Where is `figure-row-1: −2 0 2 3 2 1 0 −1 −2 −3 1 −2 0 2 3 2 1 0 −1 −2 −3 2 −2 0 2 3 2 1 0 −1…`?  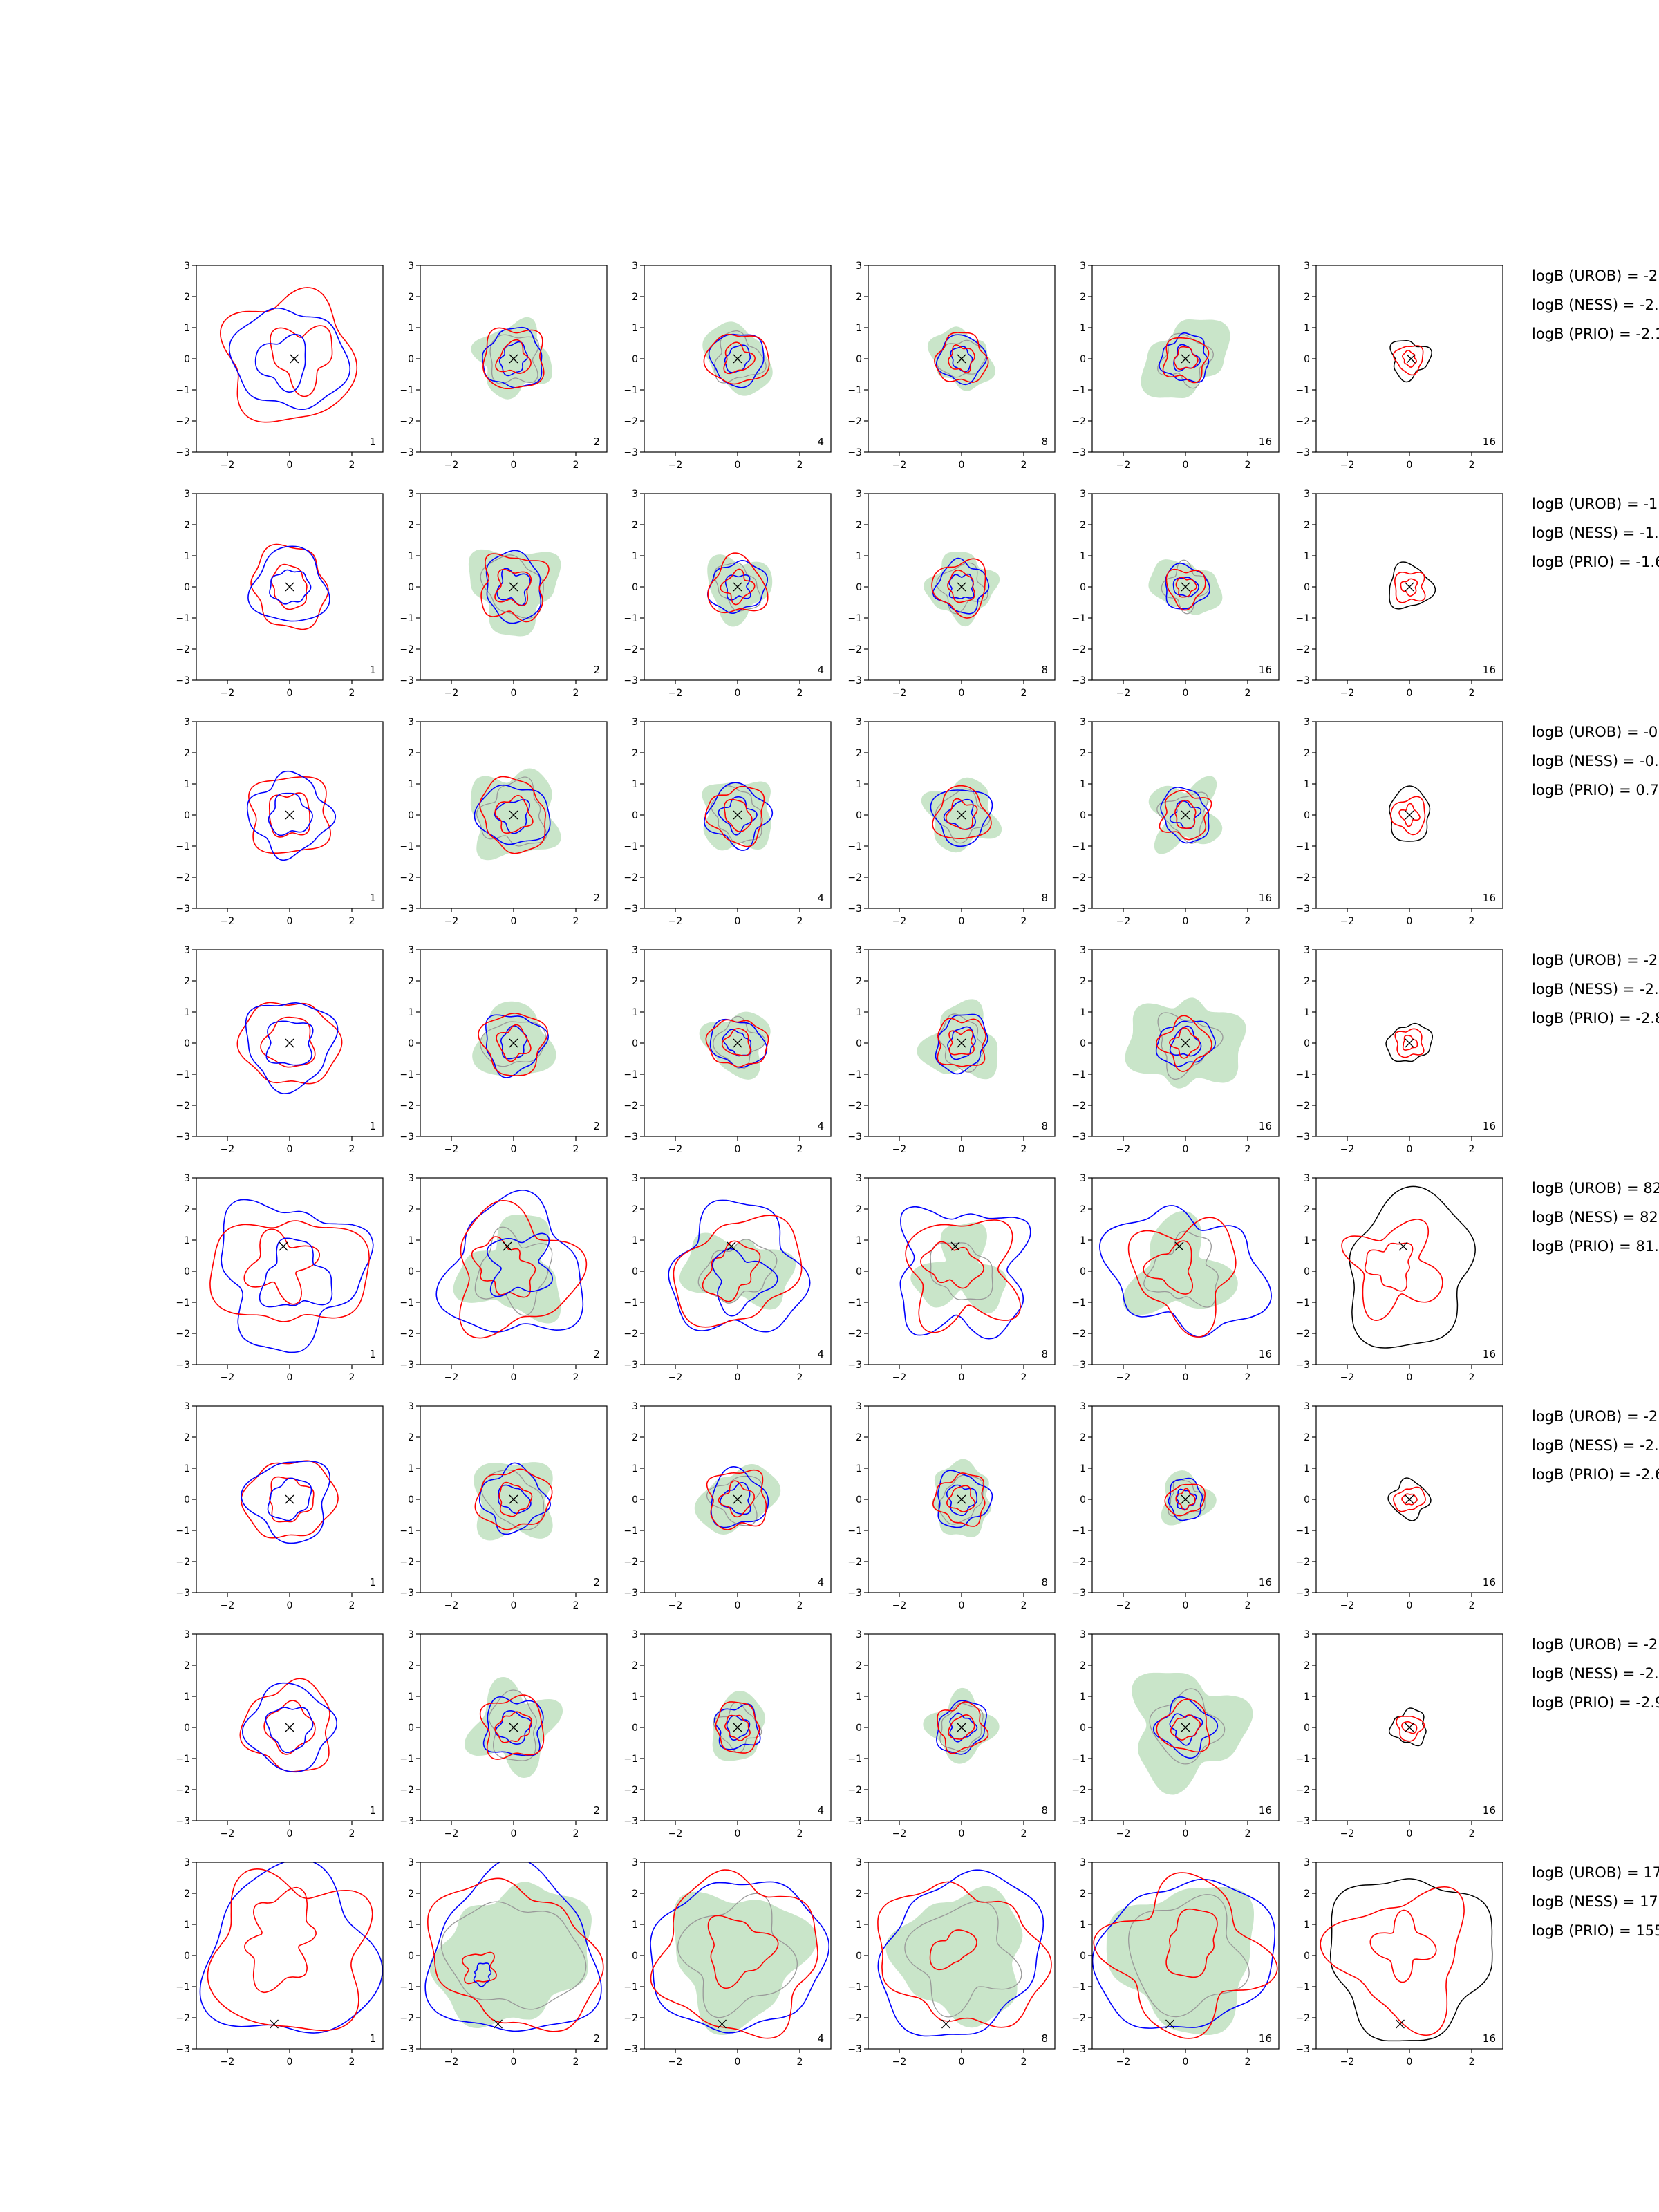
figure-row-1: −2 0 2 3 2 1 0 −1 −2 −3 1 −2 0 2 3 2 1 0 −1 −2 −3 2 −2 0 2 3 2 1 0 −1… is located at coordinates (914, 374).